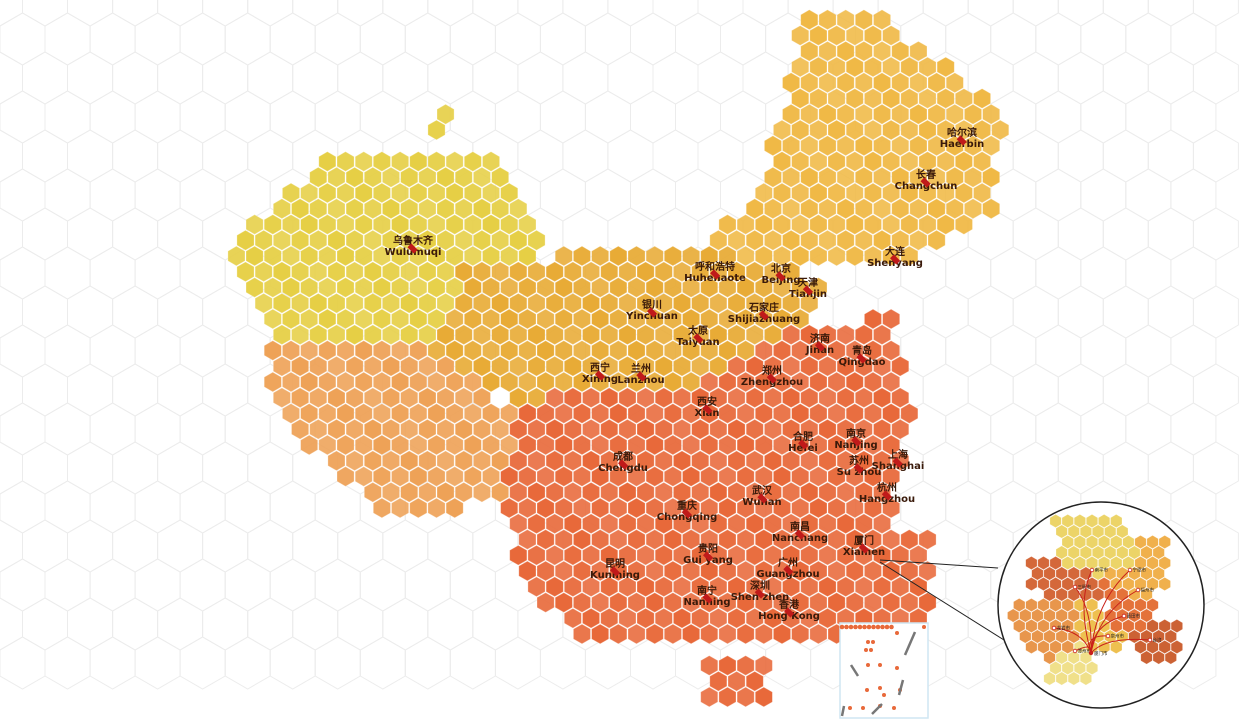 This screenshot has height=720, width=1260. I want to click on city-marker-suzhou: 苏州 Su zhou, so click(859, 467).